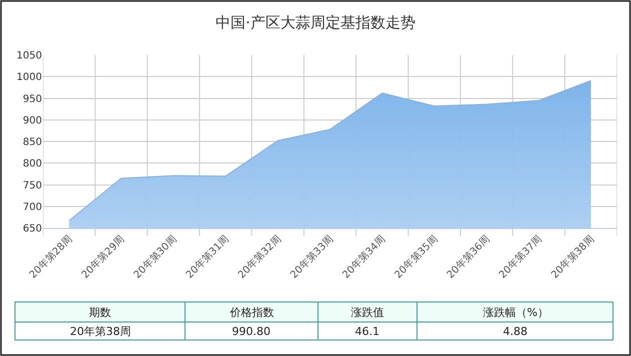  What do you see at coordinates (515, 331) in the screenshot?
I see `text: 4.88` at bounding box center [515, 331].